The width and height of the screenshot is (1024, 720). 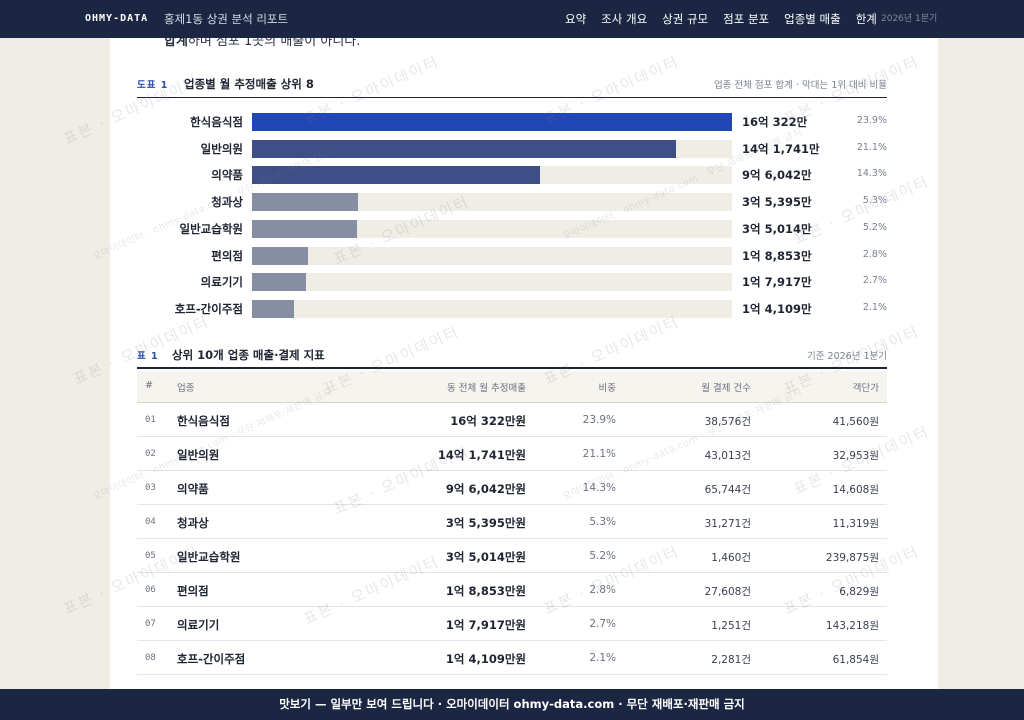 I want to click on table-row: 02 일반의원 14억 1,741만원 21.1% 43,013건 32,953원, so click(x=512, y=454).